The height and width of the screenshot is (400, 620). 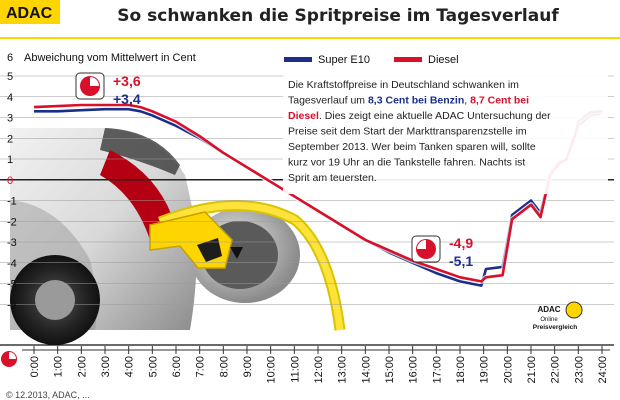 I want to click on y-tick-label: 2, so click(x=10, y=139).